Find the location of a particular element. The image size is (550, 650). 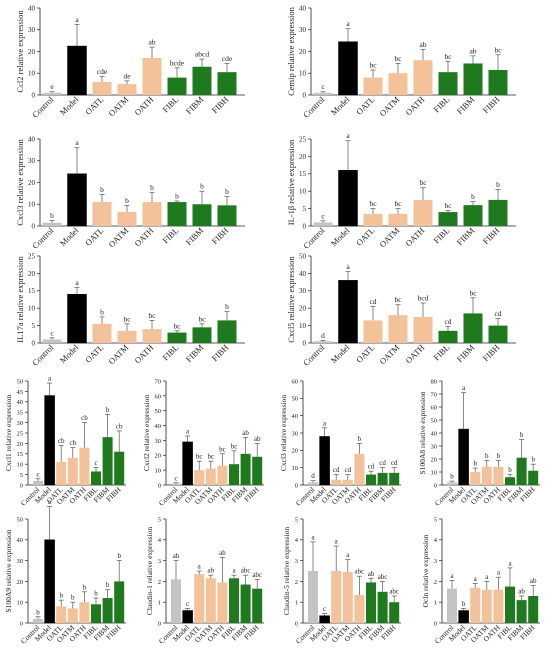

significance-letter: abcd is located at coordinates (202, 54).